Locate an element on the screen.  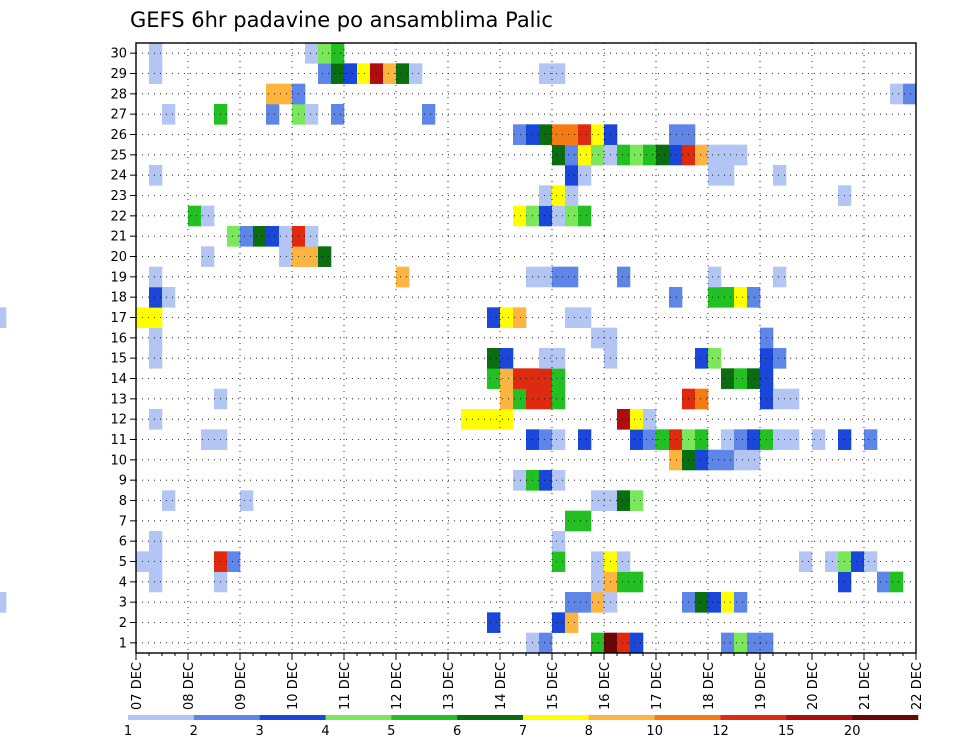
y-tick-label: 25 is located at coordinates (118, 155).